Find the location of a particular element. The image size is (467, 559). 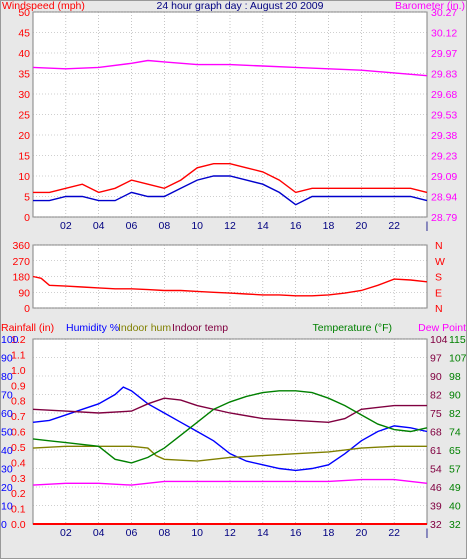

series-humidity is located at coordinates (230, 429).